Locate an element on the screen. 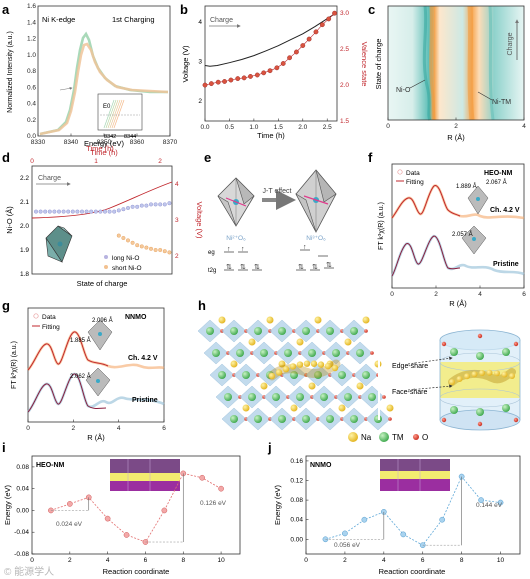 Image resolution: width=530 pixels, height=579 pixels. orbital-diagram-e is located at coordinates (279, 260).